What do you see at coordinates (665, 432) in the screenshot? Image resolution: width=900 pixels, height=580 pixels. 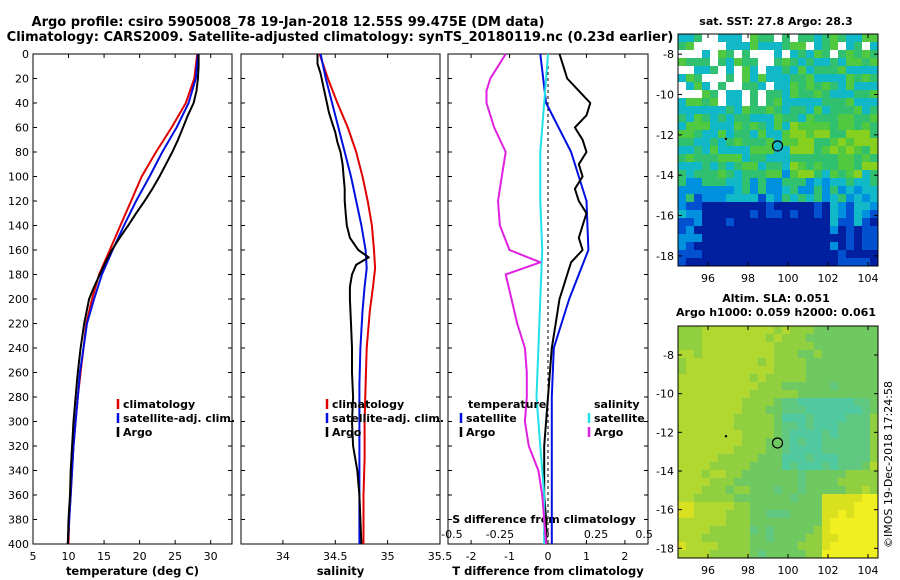 I see `lat-tick-label: -12` at bounding box center [665, 432].